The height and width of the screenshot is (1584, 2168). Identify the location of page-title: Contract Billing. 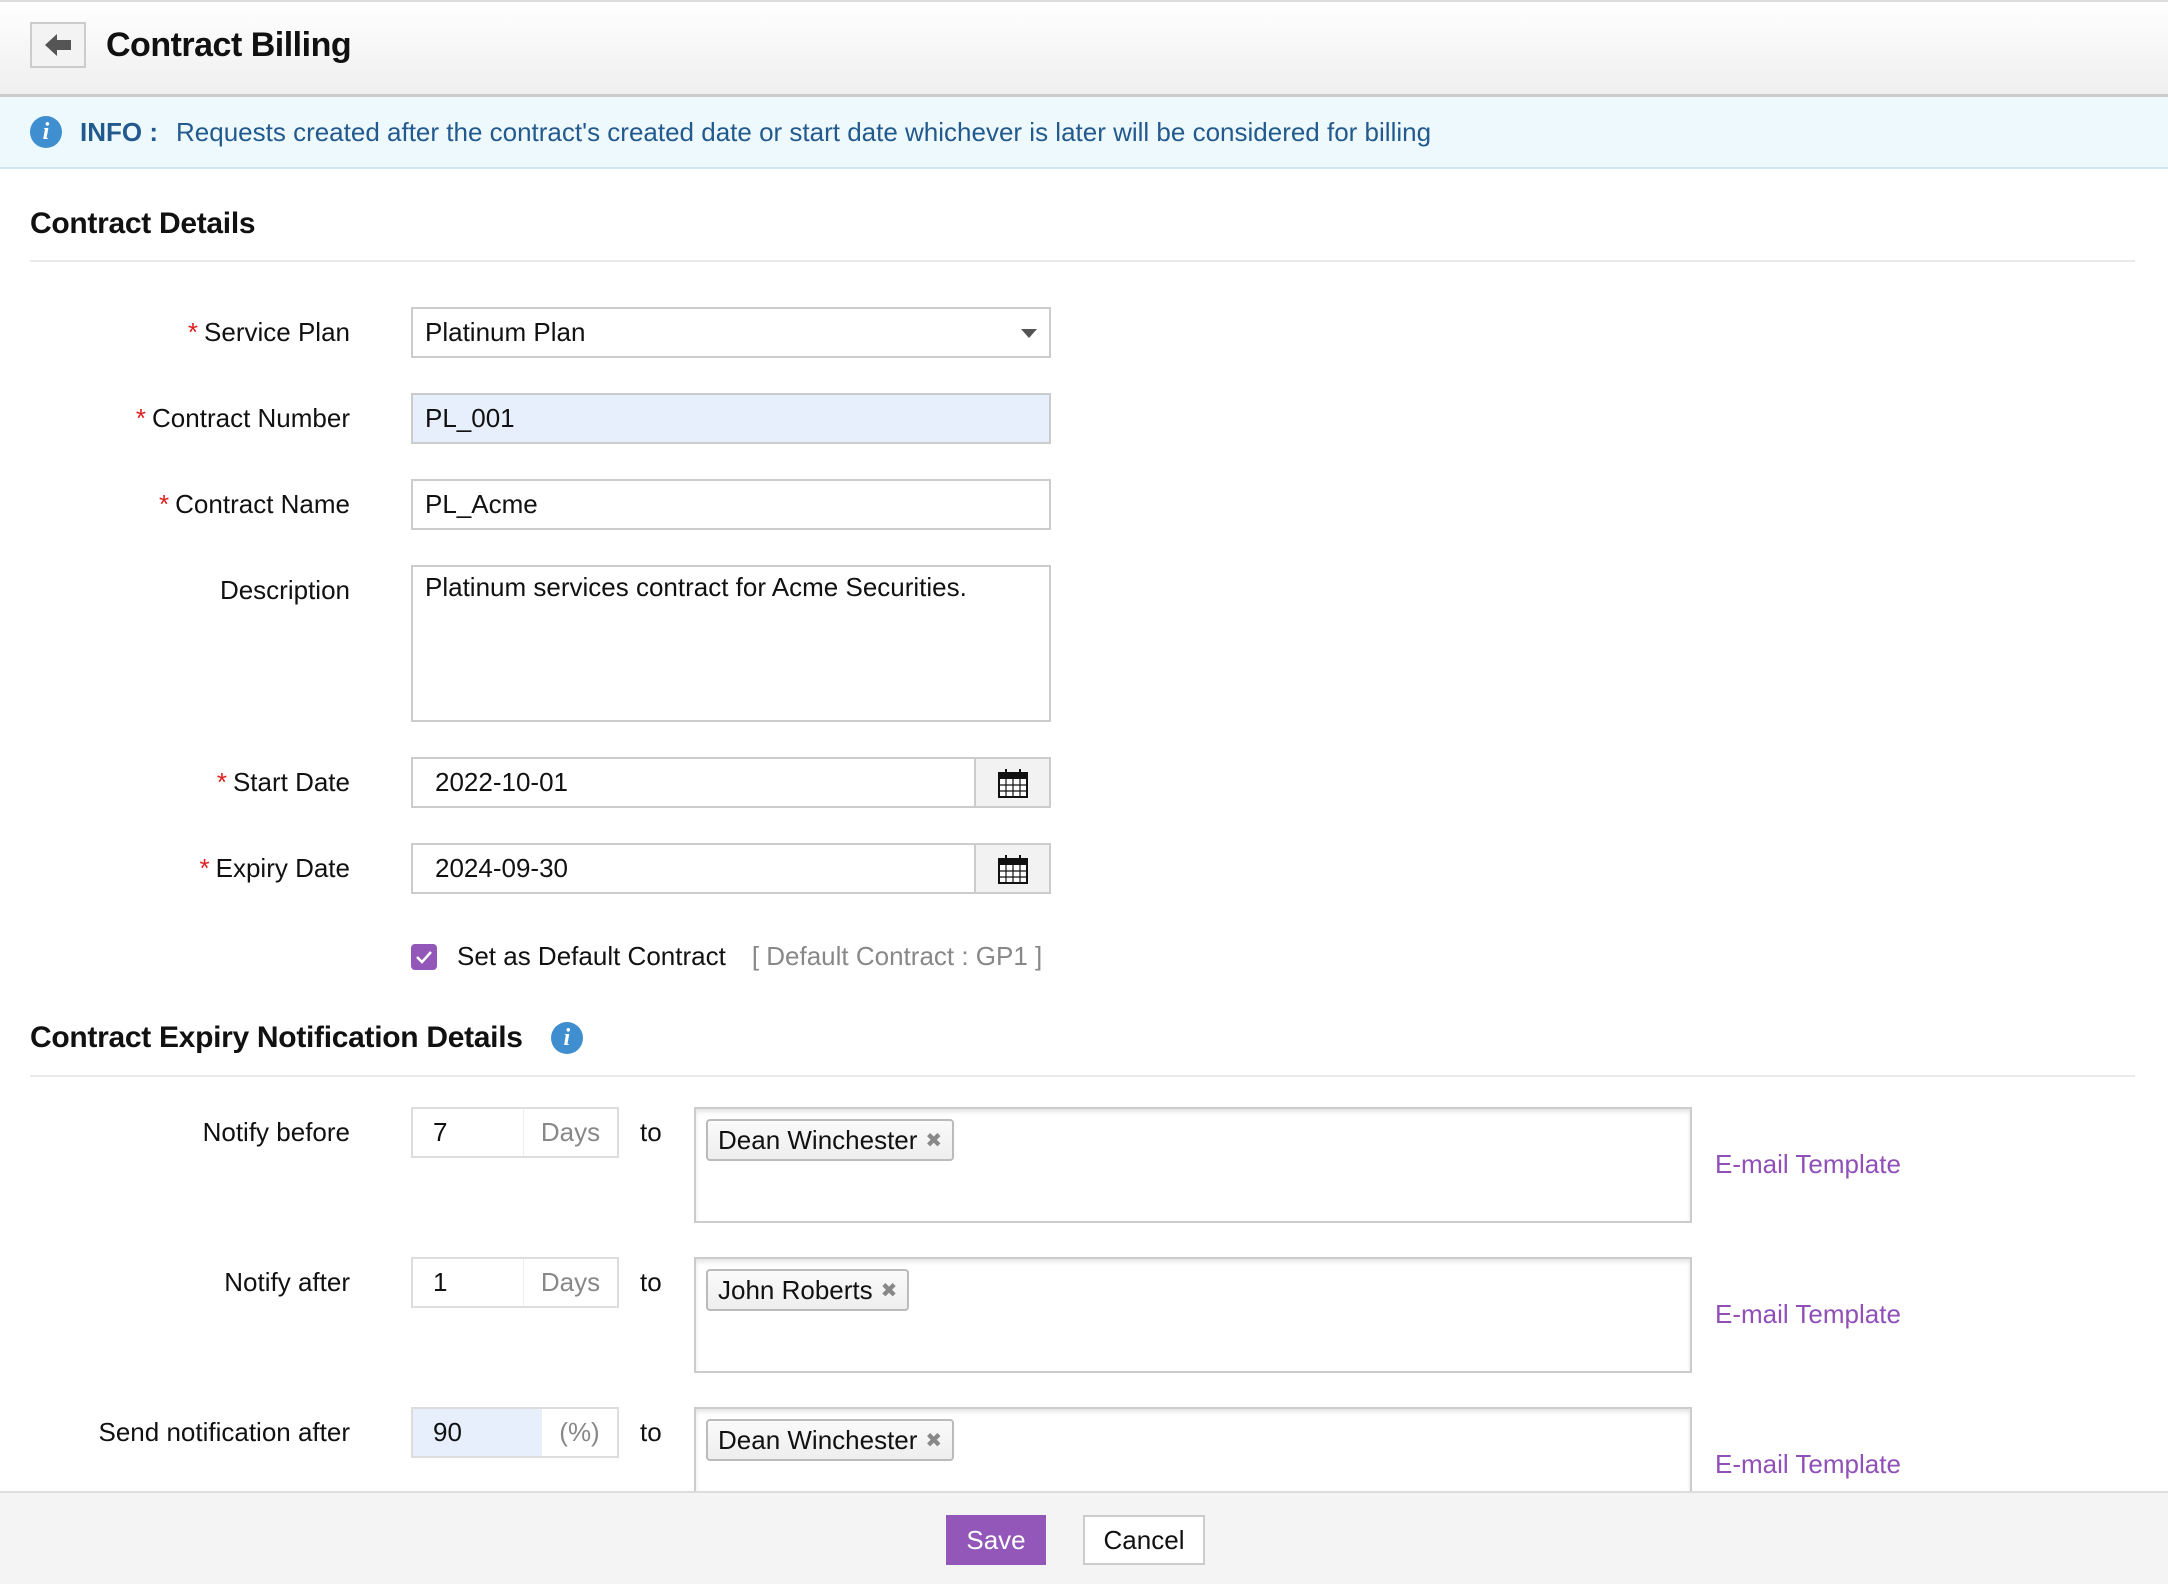
(229, 45).